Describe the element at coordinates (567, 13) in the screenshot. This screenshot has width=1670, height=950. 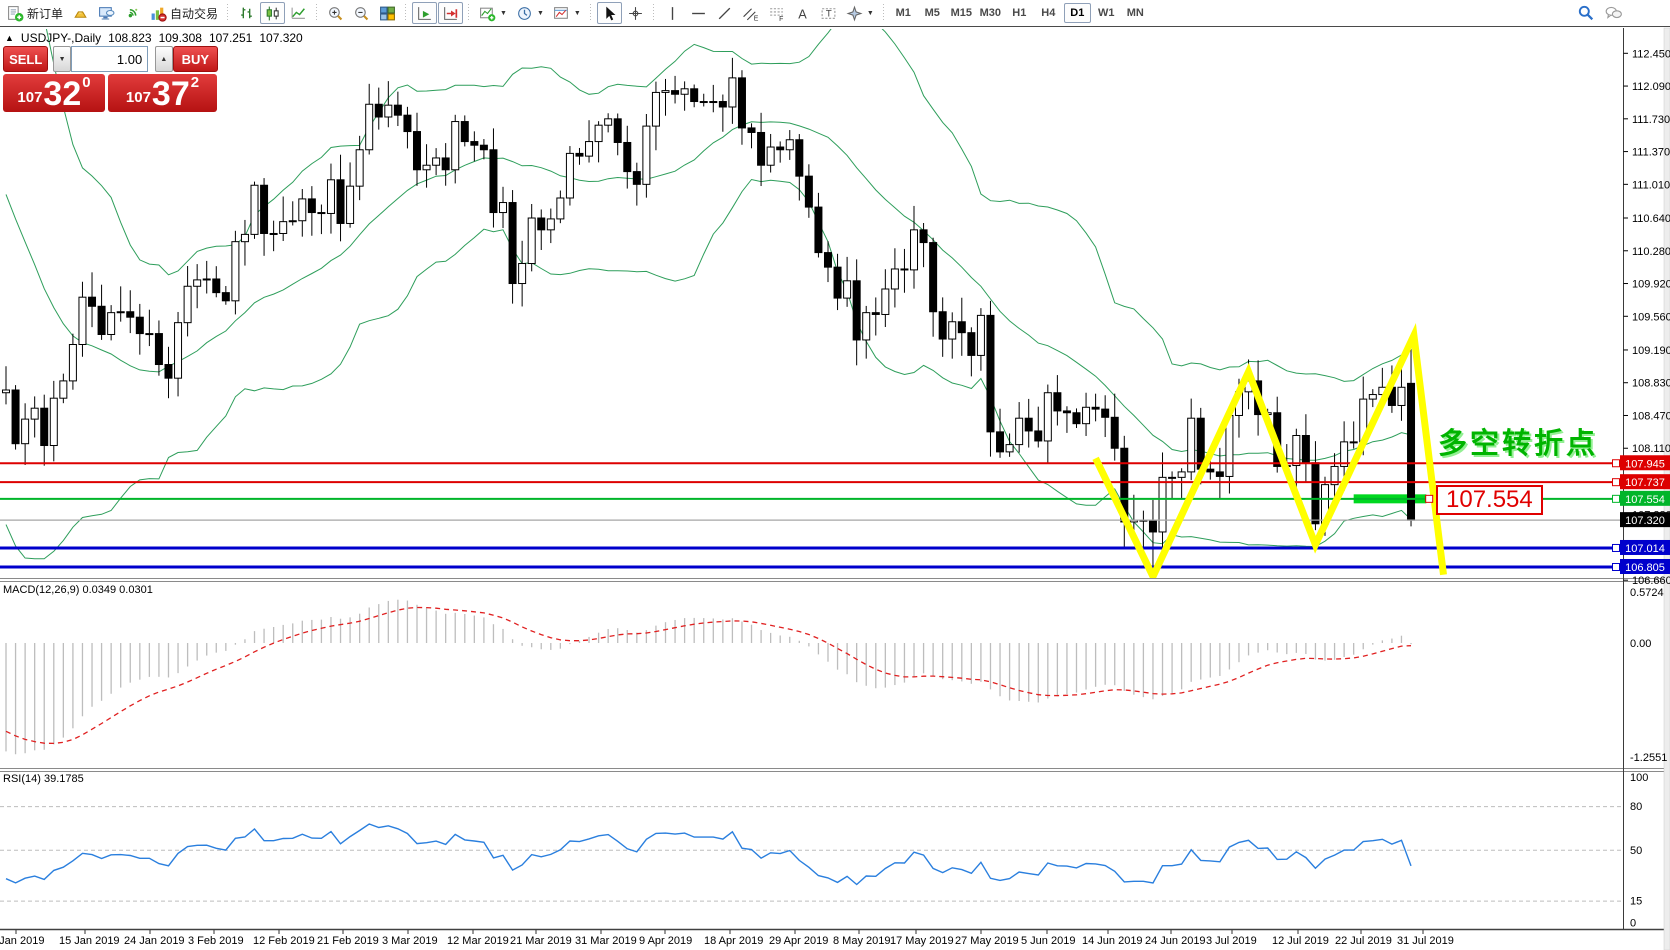
I see `templates-button: ▼` at that location.